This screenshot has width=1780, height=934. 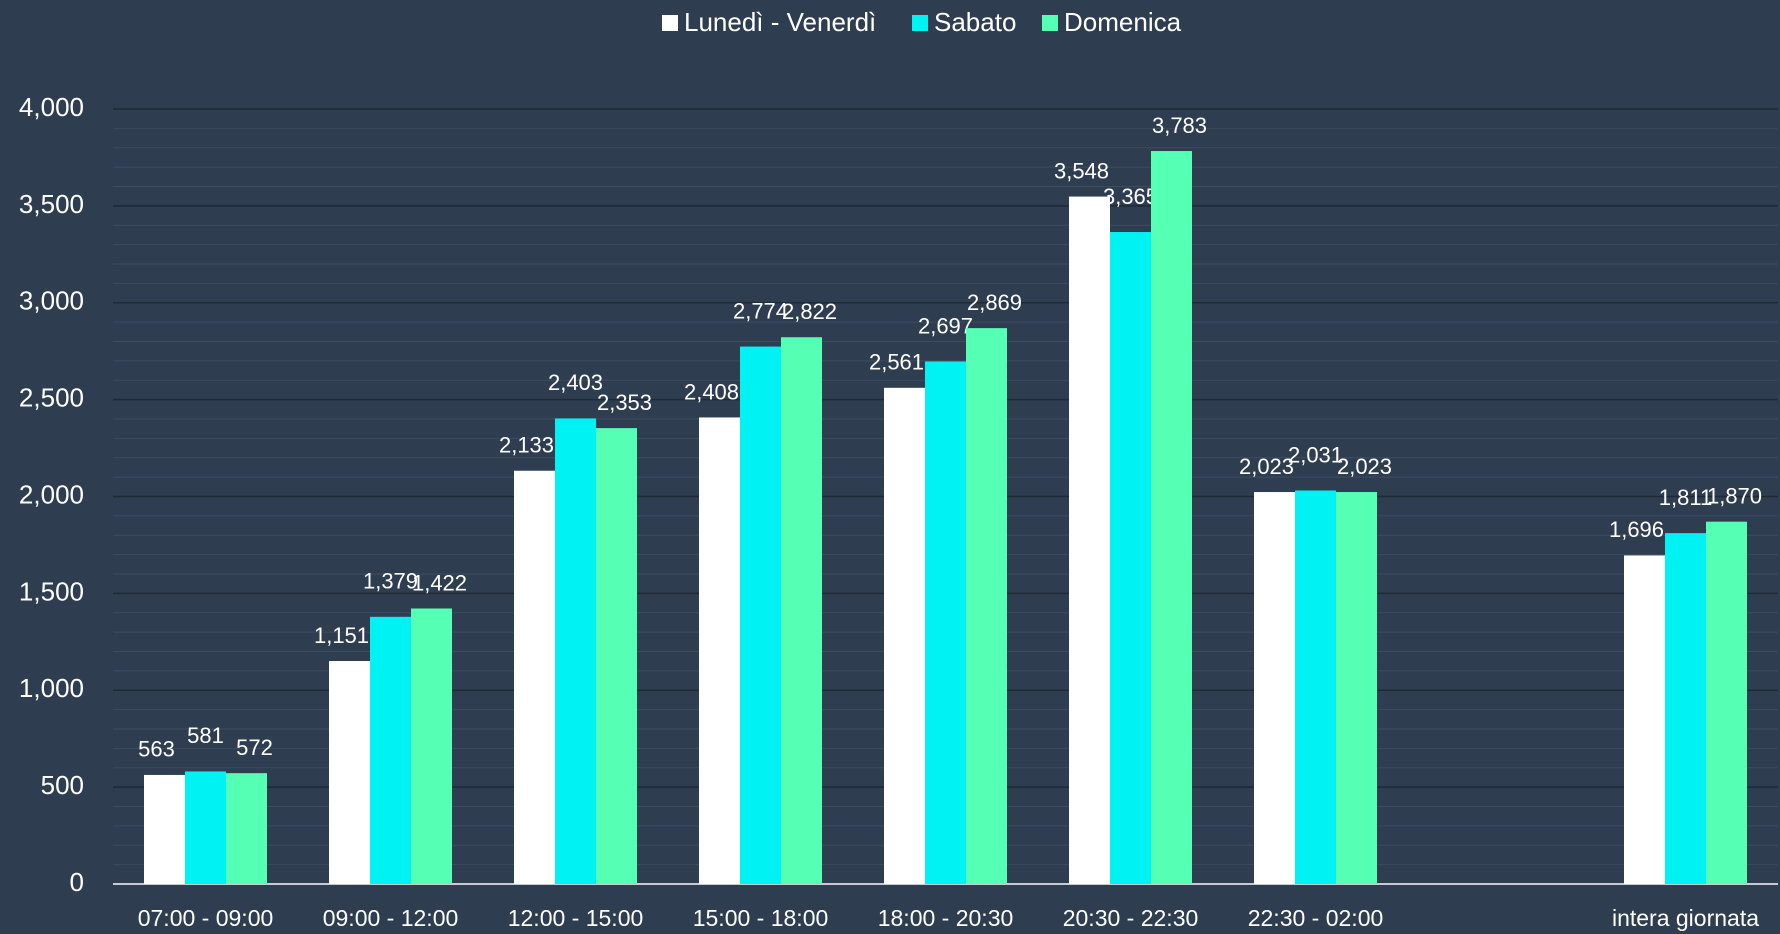 What do you see at coordinates (205, 735) in the screenshot?
I see `data-label: 581` at bounding box center [205, 735].